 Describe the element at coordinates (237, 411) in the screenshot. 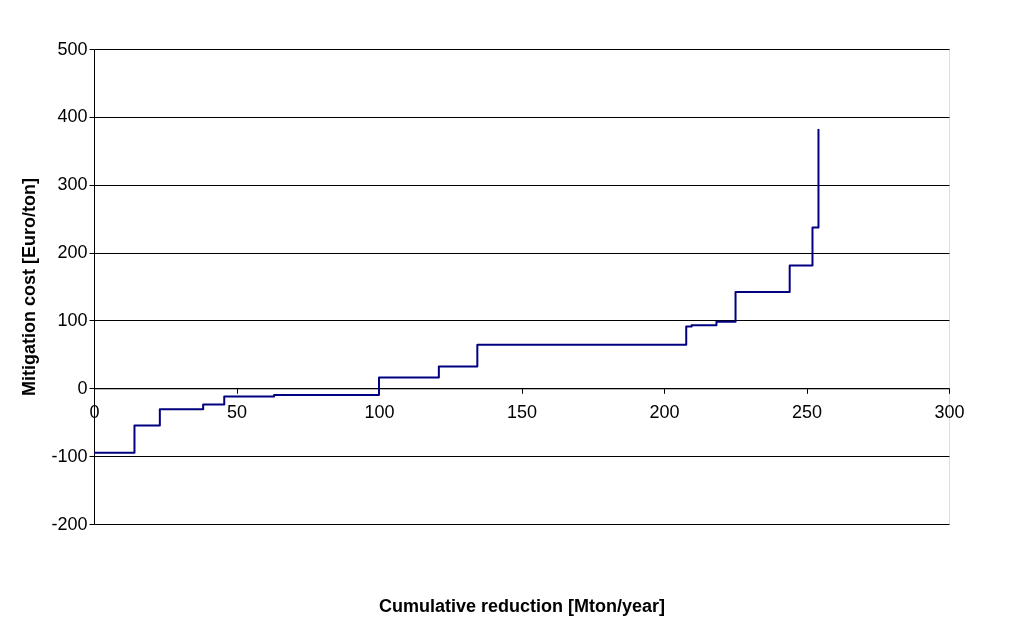

I see `x-tick-label: 50` at that location.